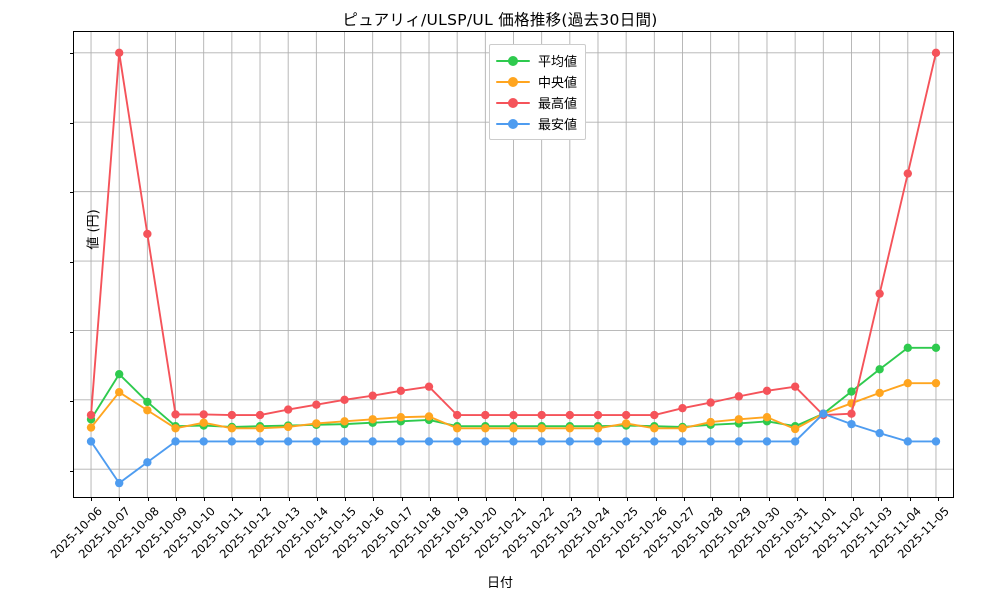  Describe the element at coordinates (536, 123) in the screenshot. I see `legend-item-3: 最安値` at that location.